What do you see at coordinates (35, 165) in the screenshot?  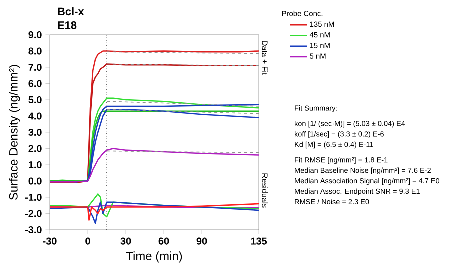 I see `y-tick-label: 1.0` at bounding box center [35, 165].